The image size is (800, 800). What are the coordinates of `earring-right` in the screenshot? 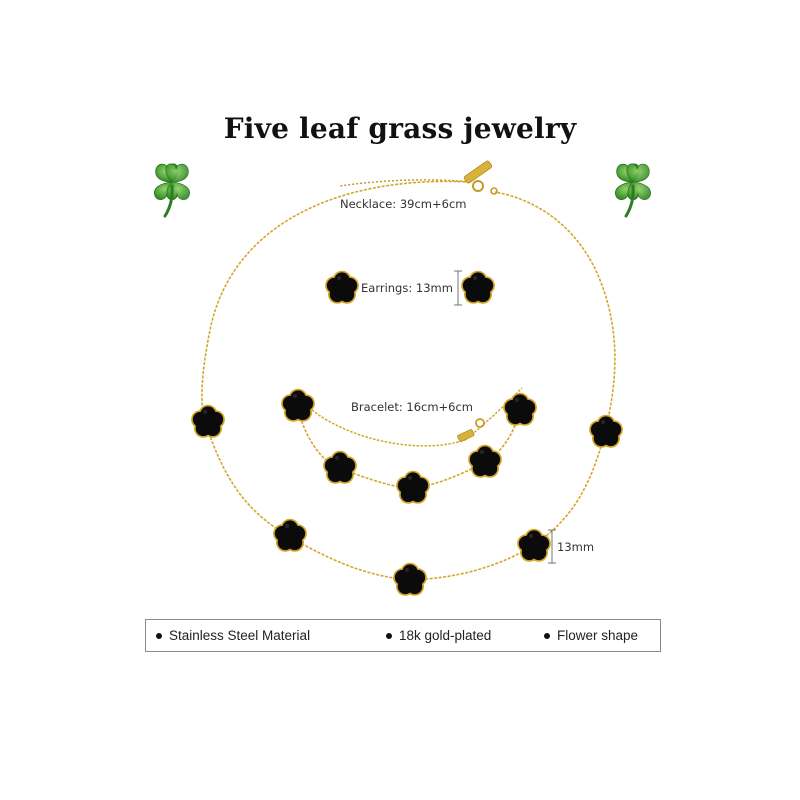 It's located at (478, 287).